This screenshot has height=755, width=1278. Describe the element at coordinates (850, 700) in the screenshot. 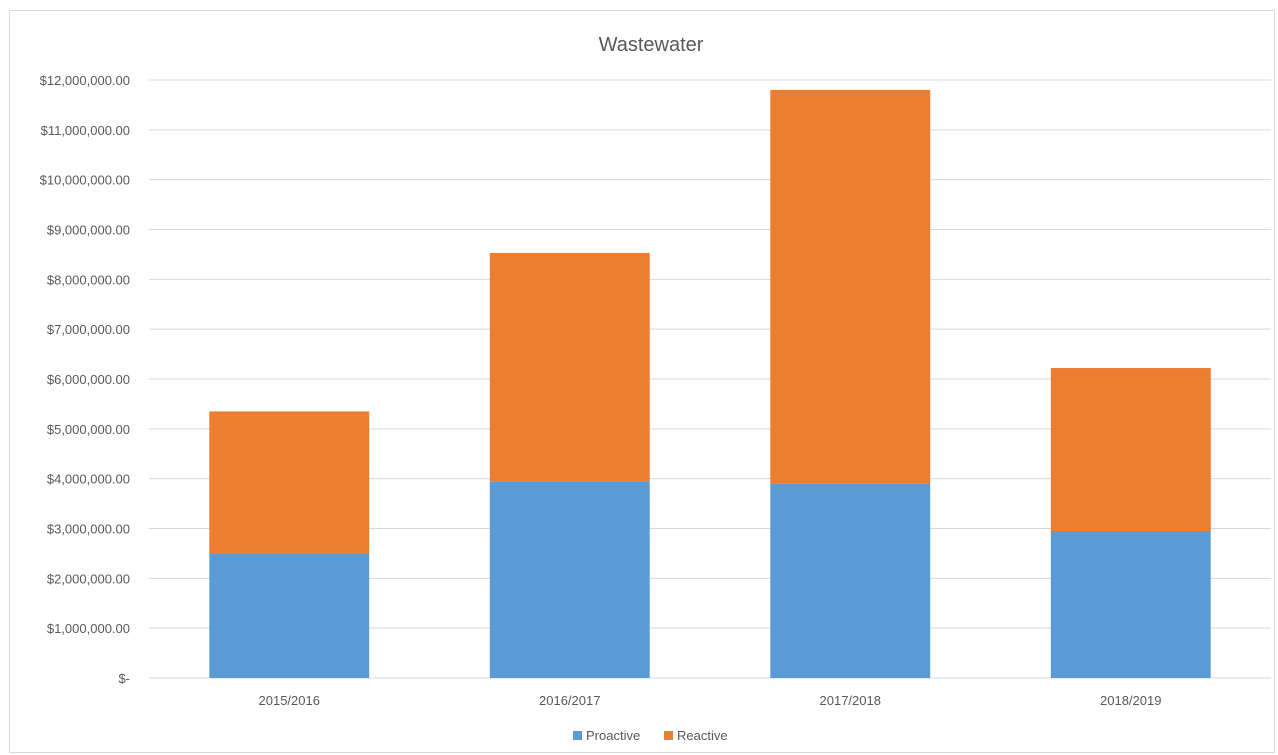

I see `x-tick-label: 2017/2018` at that location.